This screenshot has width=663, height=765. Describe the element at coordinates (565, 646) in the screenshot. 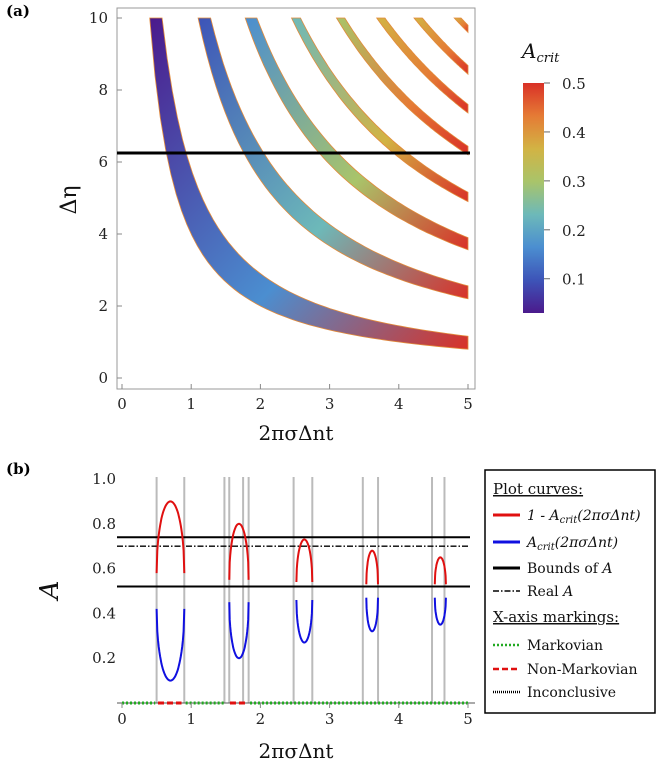

I see `legend-item-markovian: Markovian` at that location.